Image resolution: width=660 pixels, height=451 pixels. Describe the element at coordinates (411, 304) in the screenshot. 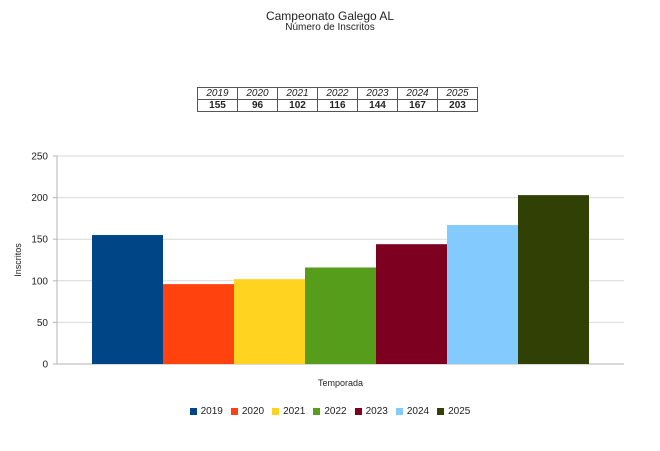

I see `bar-2023` at that location.